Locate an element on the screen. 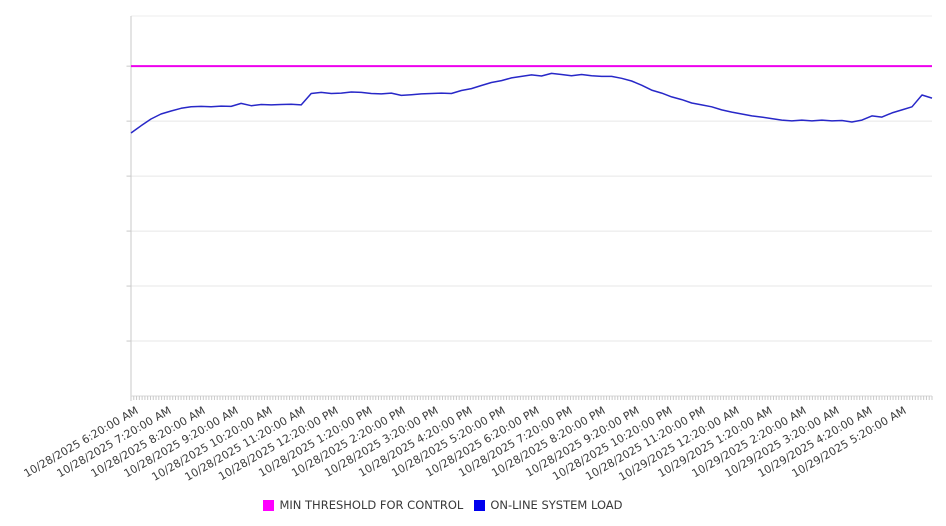 This screenshot has width=946, height=526. legend-item-online-system-load: ON-LINE SYSTEM LOAD is located at coordinates (548, 505).